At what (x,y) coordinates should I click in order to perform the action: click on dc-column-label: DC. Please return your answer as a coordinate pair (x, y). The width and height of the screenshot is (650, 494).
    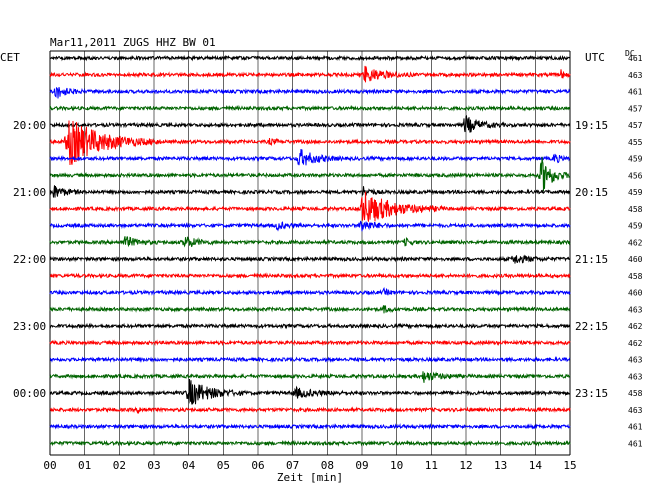
    Looking at the image, I should click on (630, 53).